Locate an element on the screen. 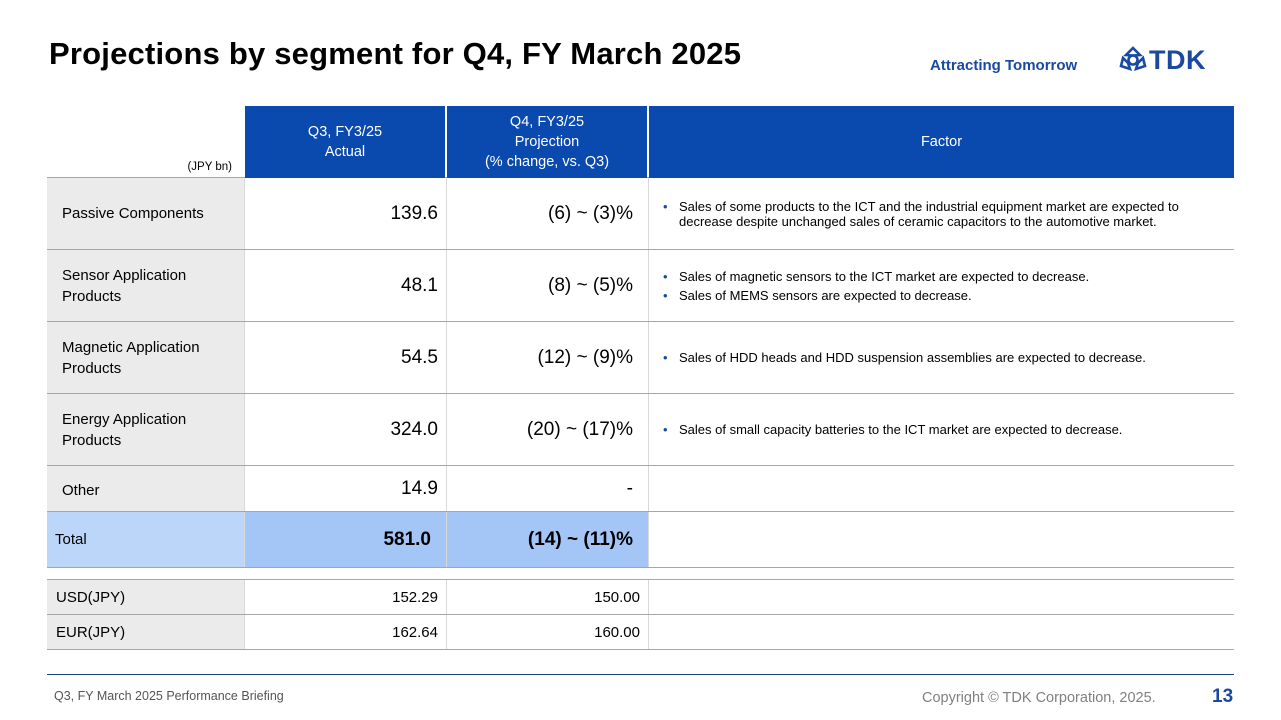 This screenshot has height=720, width=1281. q4-projection-value: - is located at coordinates (547, 488).